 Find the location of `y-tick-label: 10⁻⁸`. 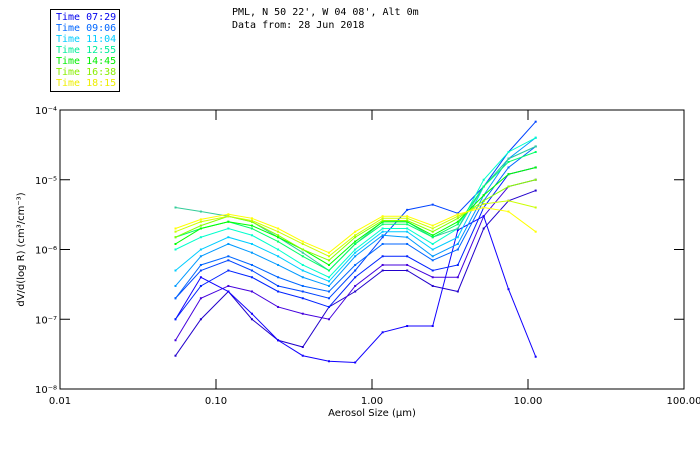

y-tick-label: 10⁻⁸ is located at coordinates (46, 390).